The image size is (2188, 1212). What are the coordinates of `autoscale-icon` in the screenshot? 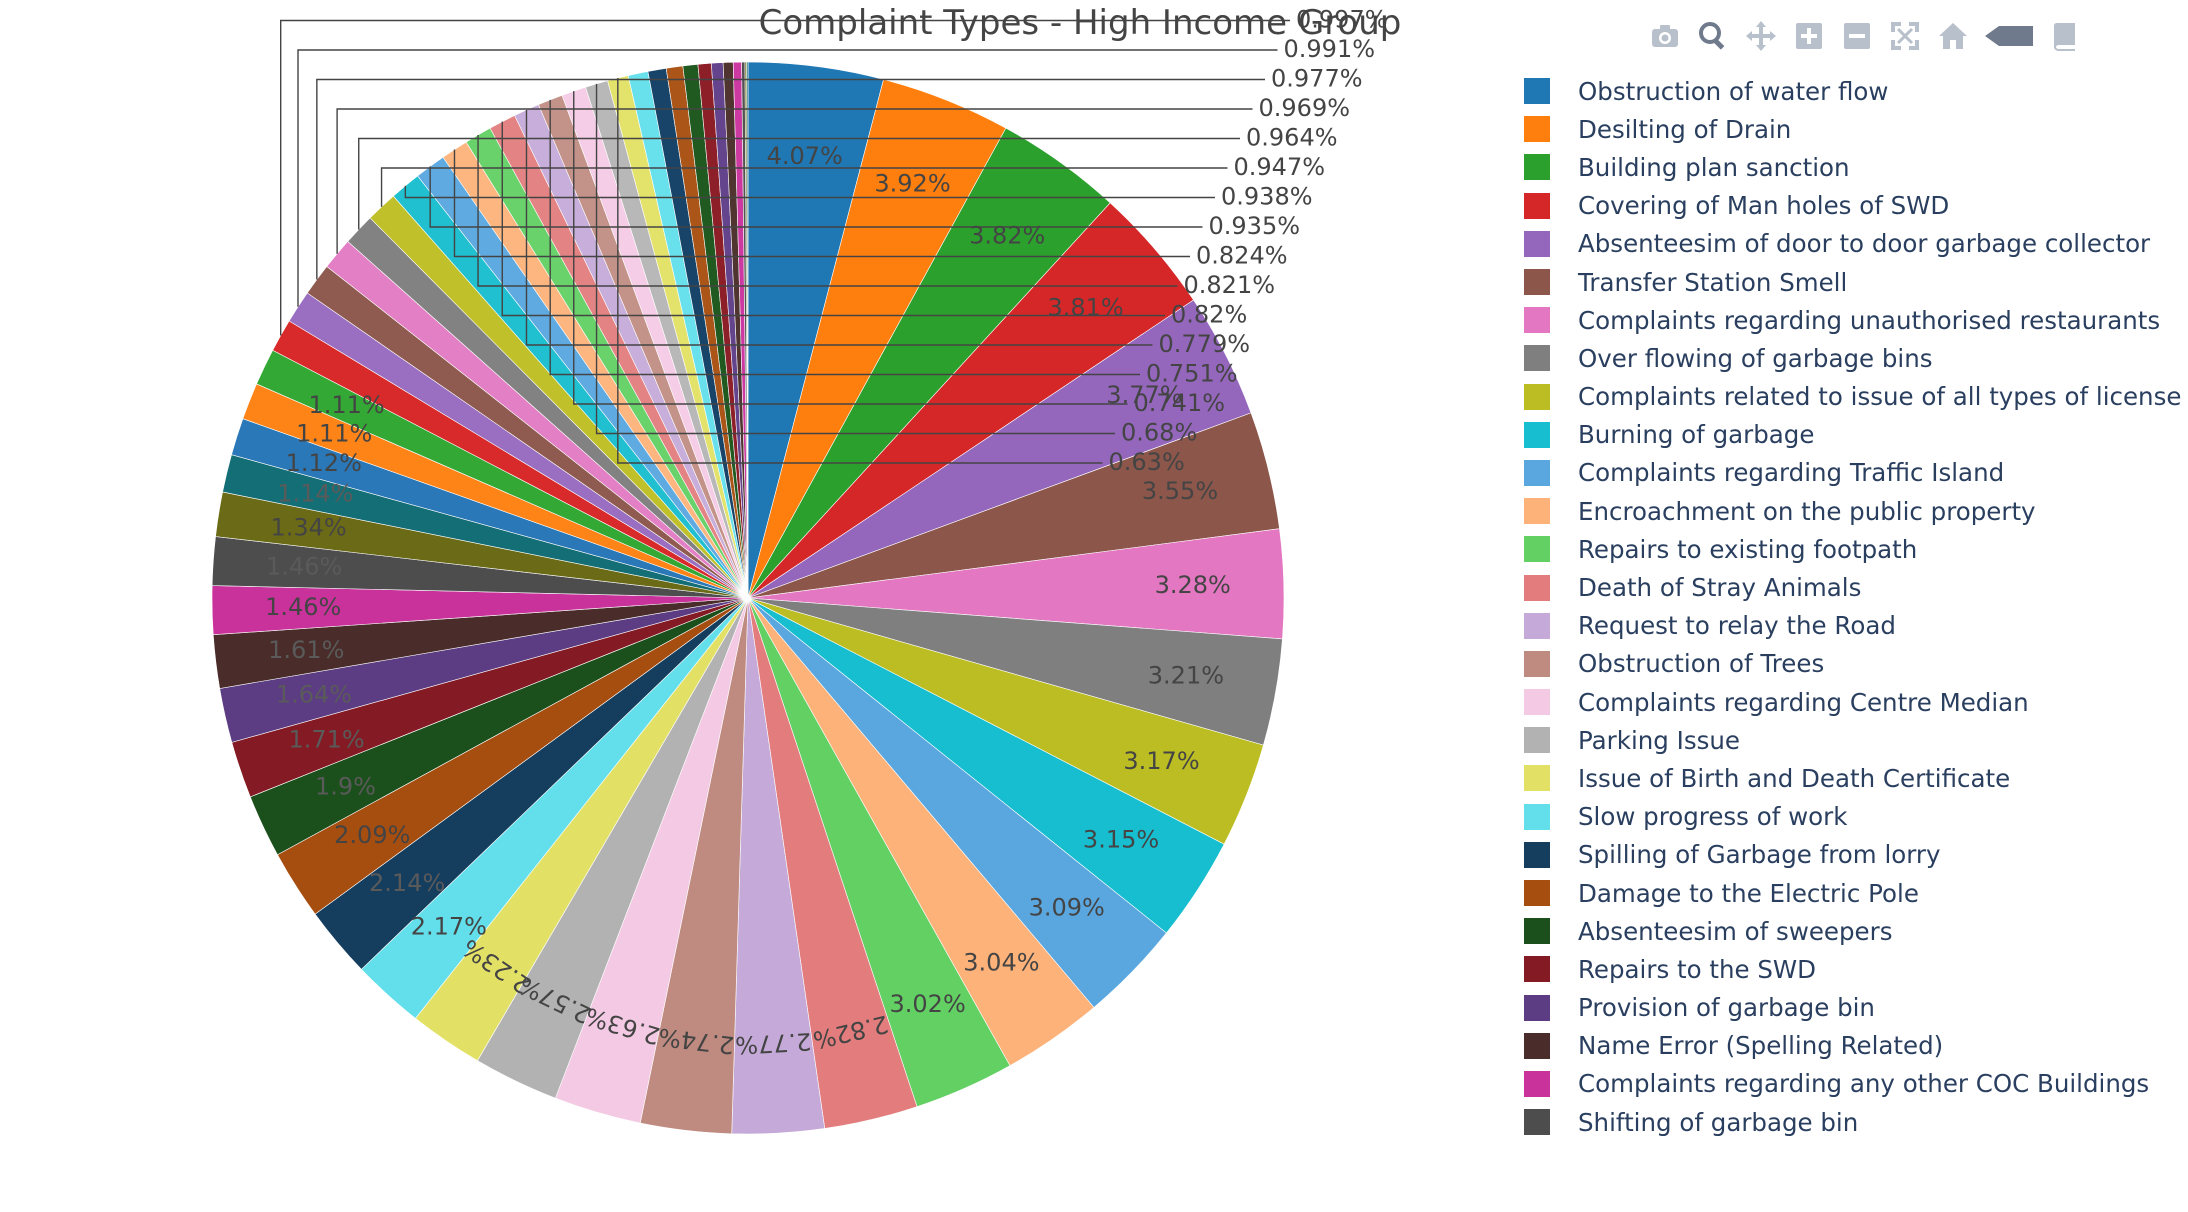 It's located at (1905, 36).